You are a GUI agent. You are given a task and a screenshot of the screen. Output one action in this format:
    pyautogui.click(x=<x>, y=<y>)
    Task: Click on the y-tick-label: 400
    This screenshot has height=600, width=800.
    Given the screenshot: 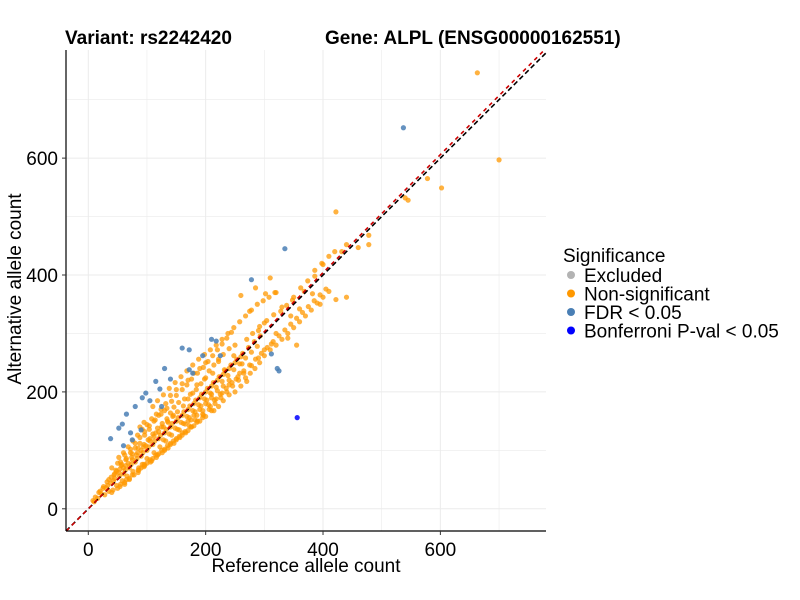 What is the action you would take?
    pyautogui.click(x=42, y=276)
    